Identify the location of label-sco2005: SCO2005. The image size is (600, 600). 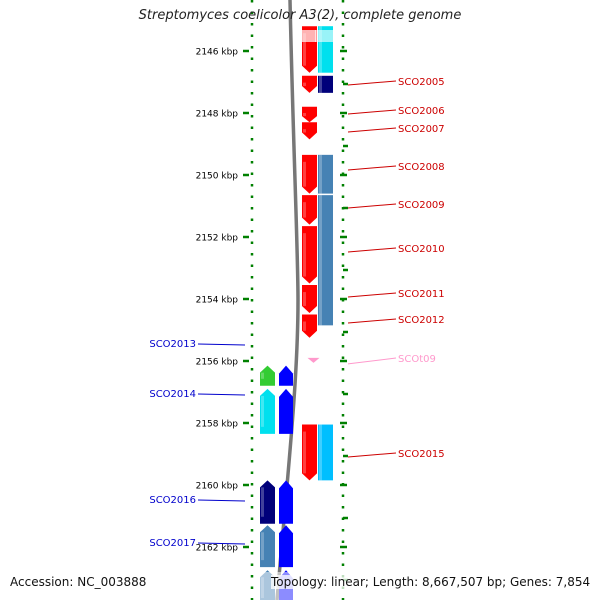
(421, 82).